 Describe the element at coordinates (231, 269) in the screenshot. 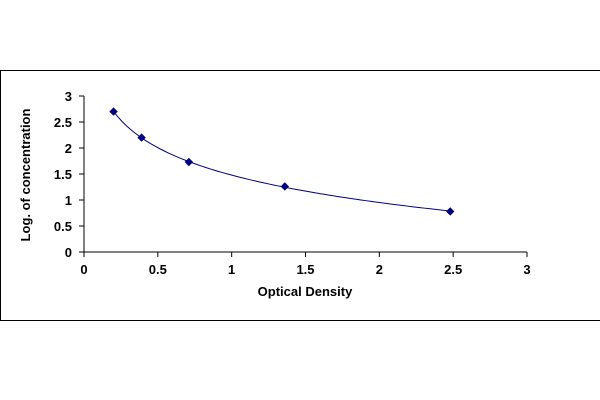

I see `x-tick-label: 1` at that location.